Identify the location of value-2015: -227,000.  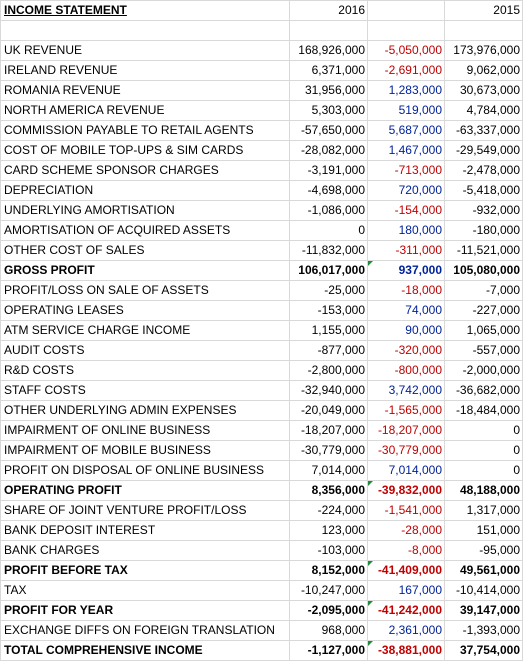
(483, 310).